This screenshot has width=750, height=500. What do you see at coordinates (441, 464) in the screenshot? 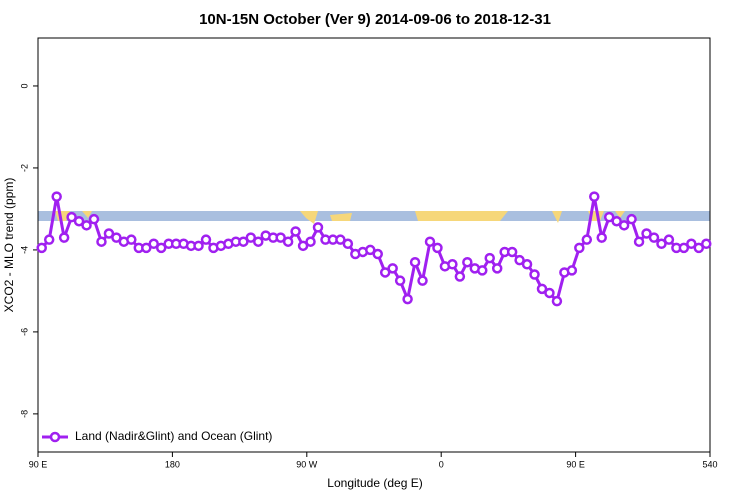
I see `x-tick-label: 0` at bounding box center [441, 464].